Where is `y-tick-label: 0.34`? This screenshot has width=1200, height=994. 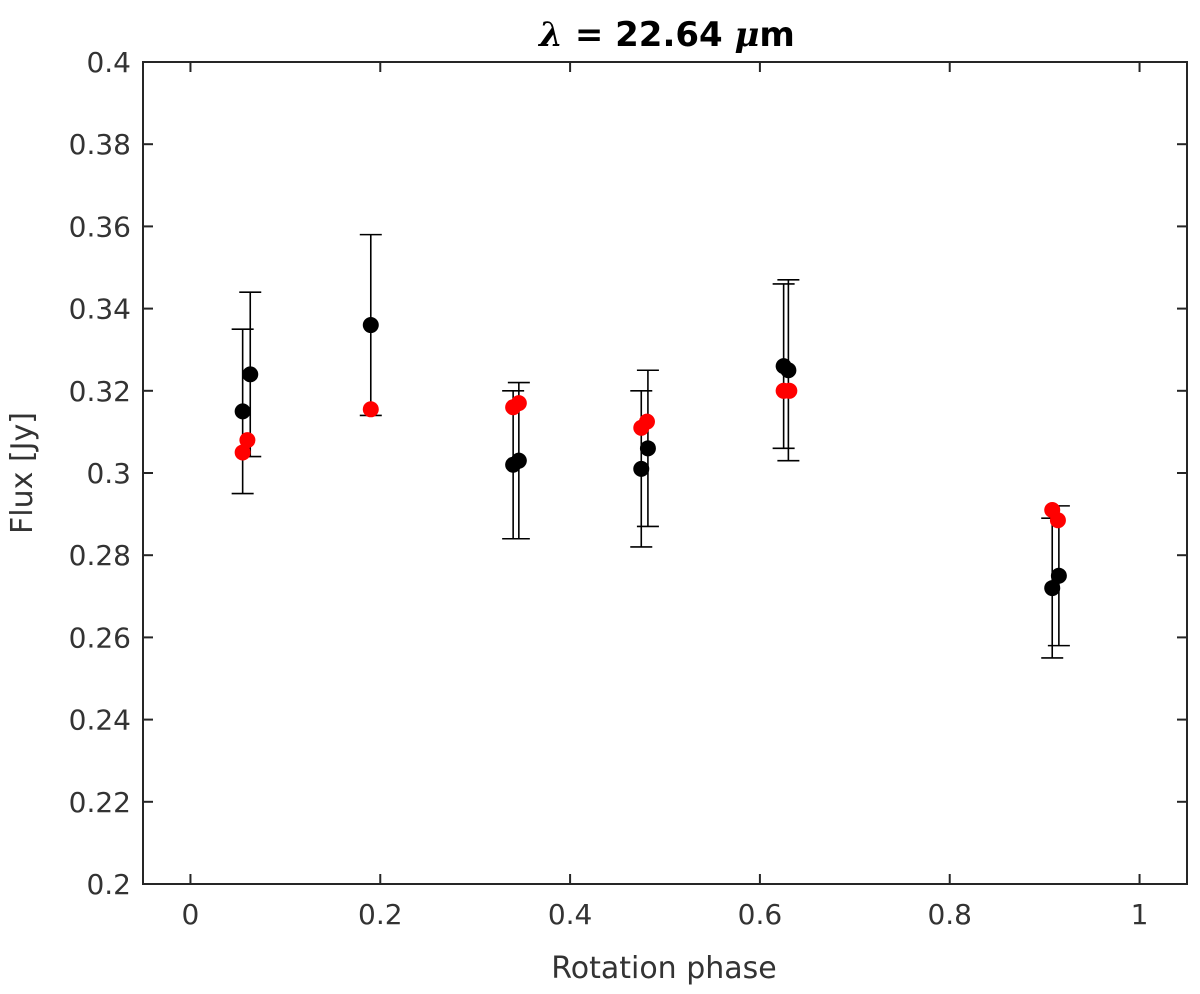
y-tick-label: 0.34 is located at coordinates (100, 309).